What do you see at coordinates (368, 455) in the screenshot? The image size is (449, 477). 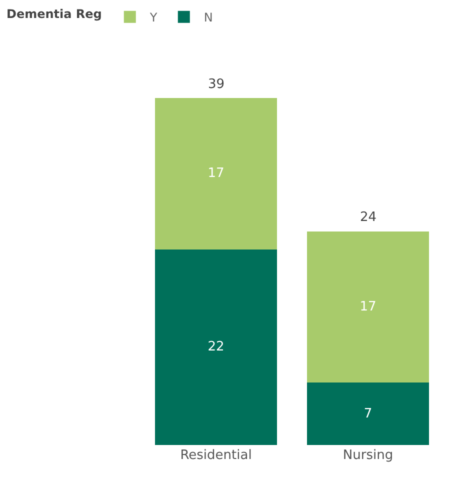 I see `x-tick-label: Nursing` at bounding box center [368, 455].